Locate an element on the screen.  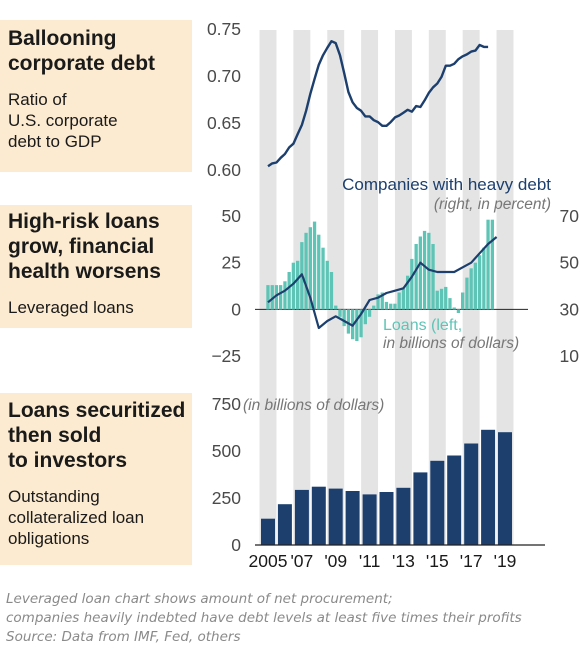
y-tick-label: 250 is located at coordinates (226, 498).